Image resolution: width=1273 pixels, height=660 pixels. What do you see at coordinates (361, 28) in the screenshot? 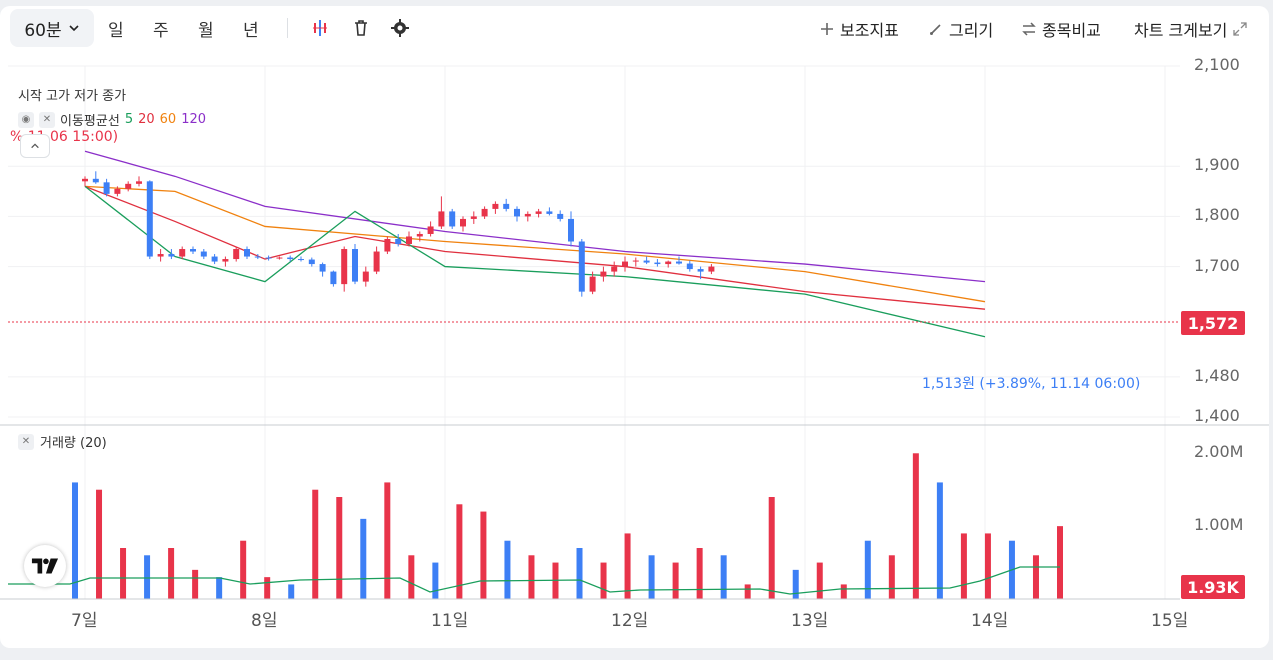
I see `trash-icon` at bounding box center [361, 28].